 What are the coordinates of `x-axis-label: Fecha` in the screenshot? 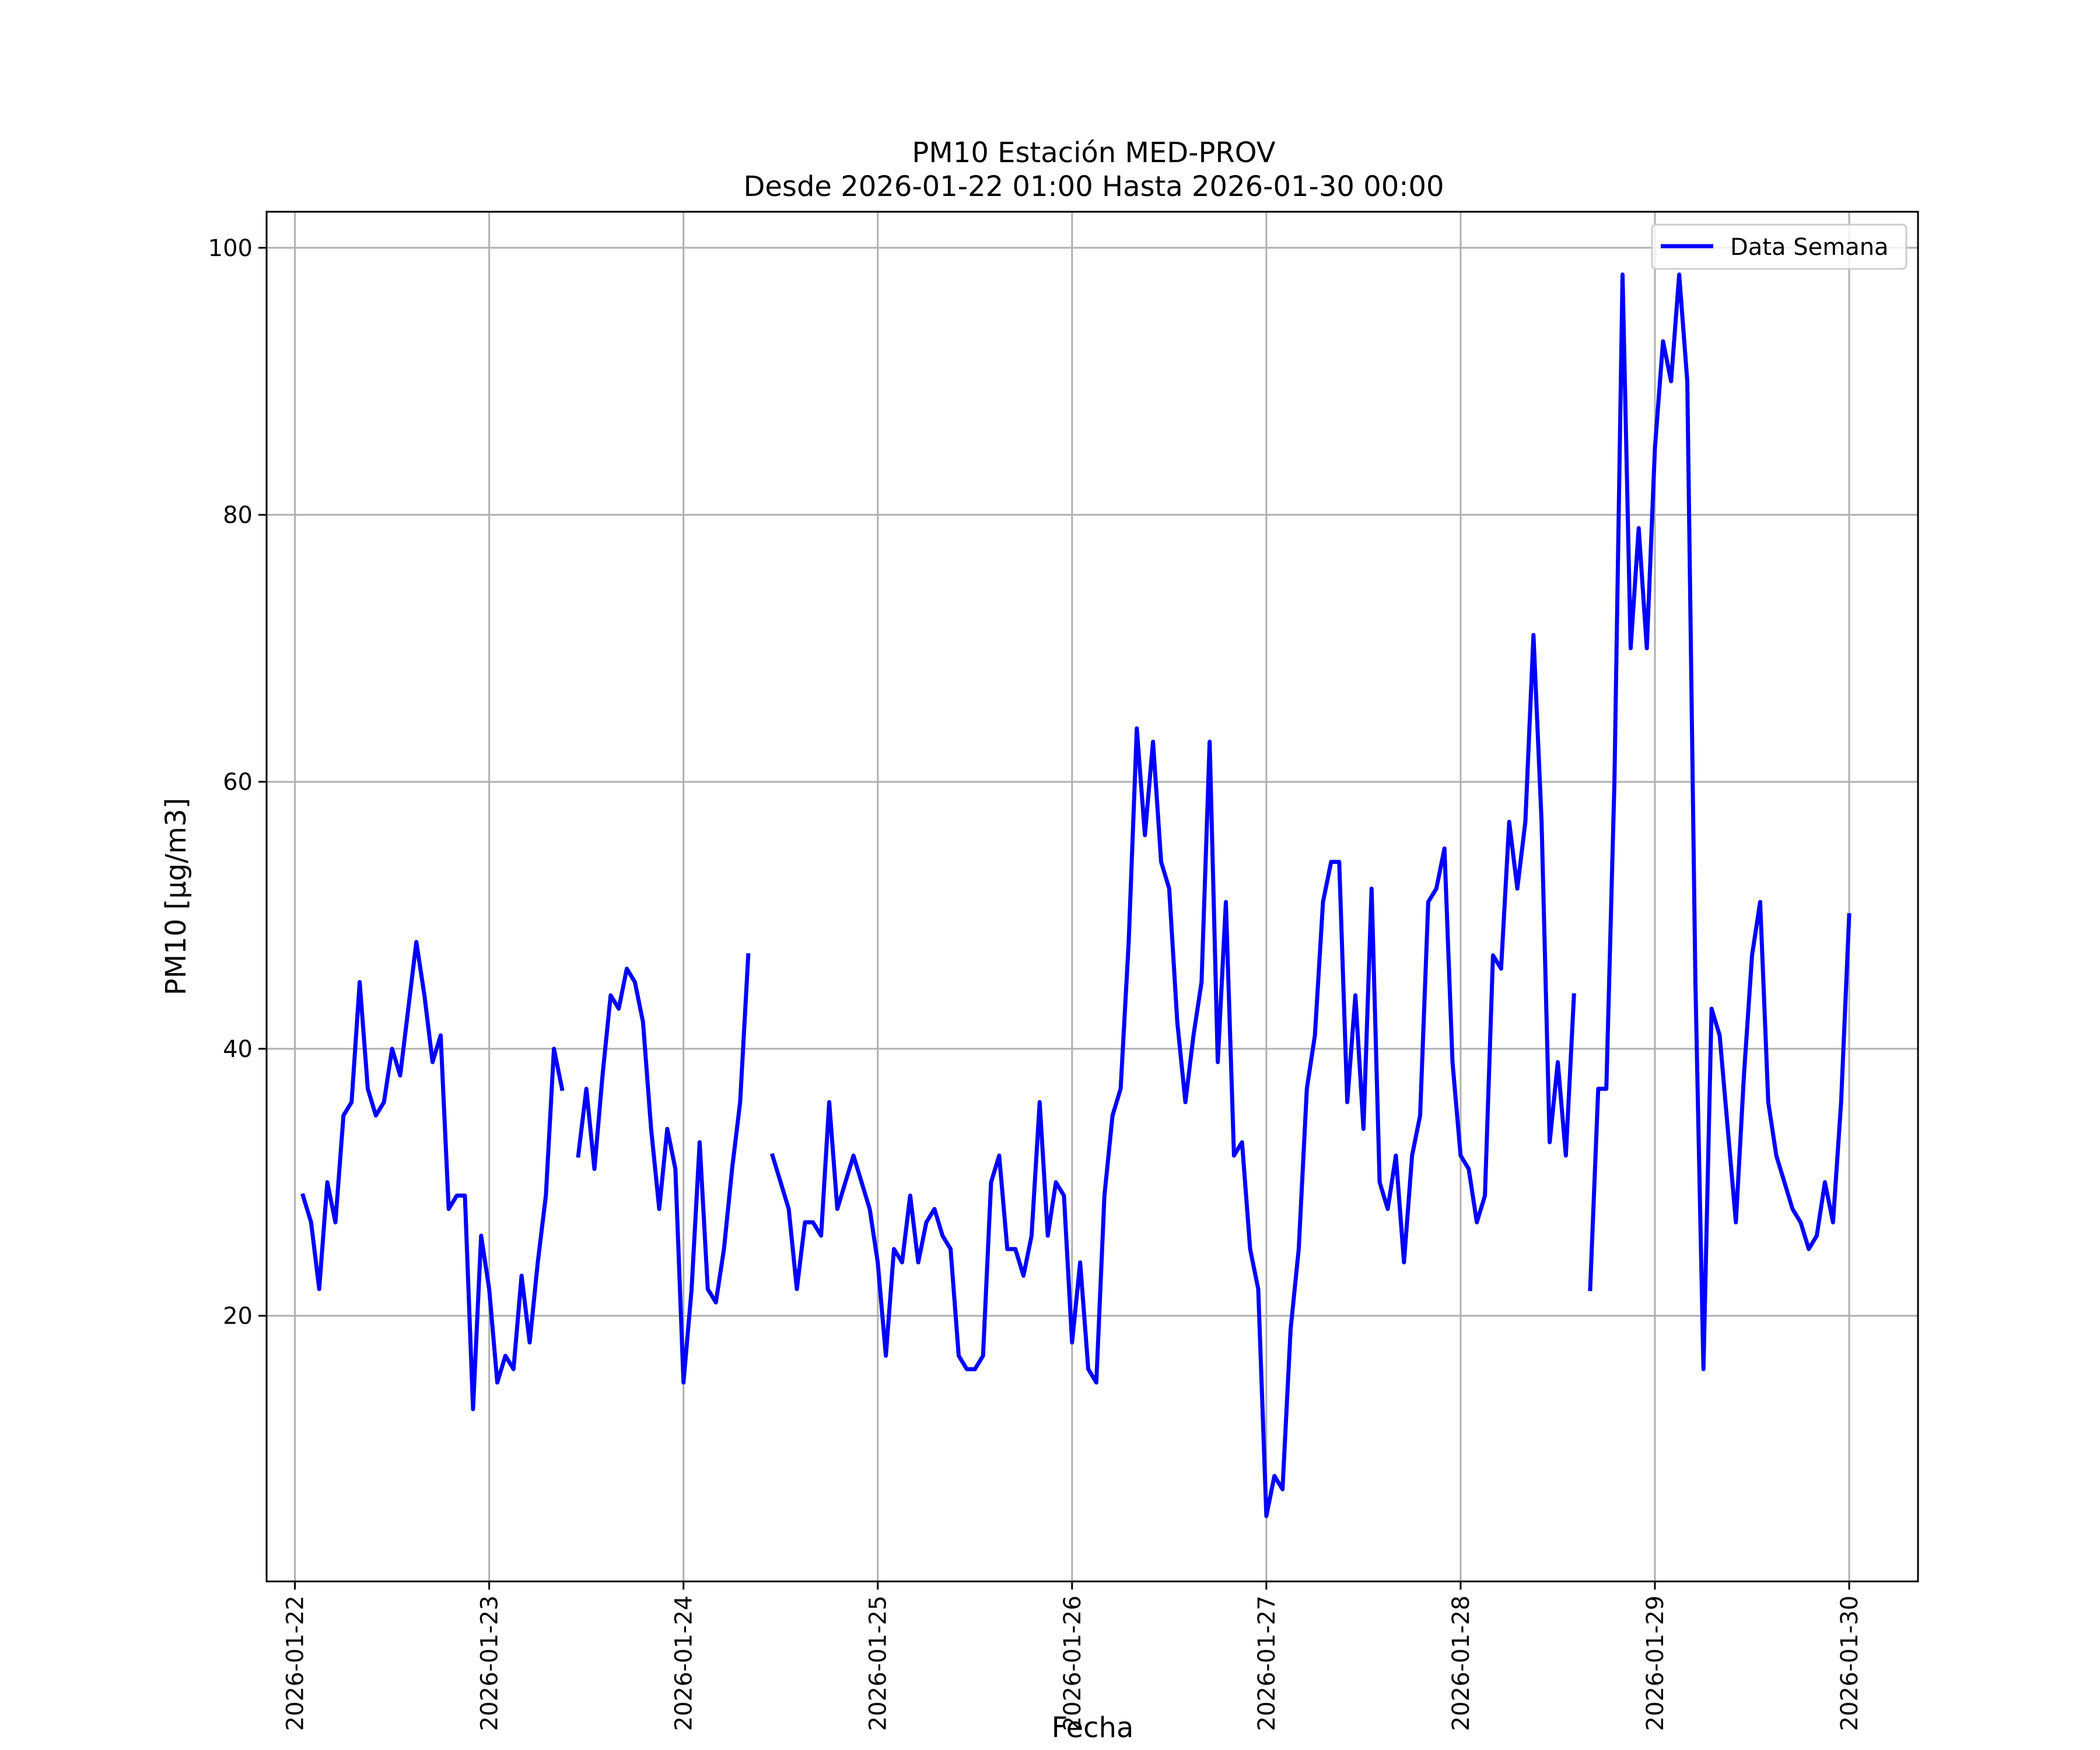 It's located at (1093, 1728).